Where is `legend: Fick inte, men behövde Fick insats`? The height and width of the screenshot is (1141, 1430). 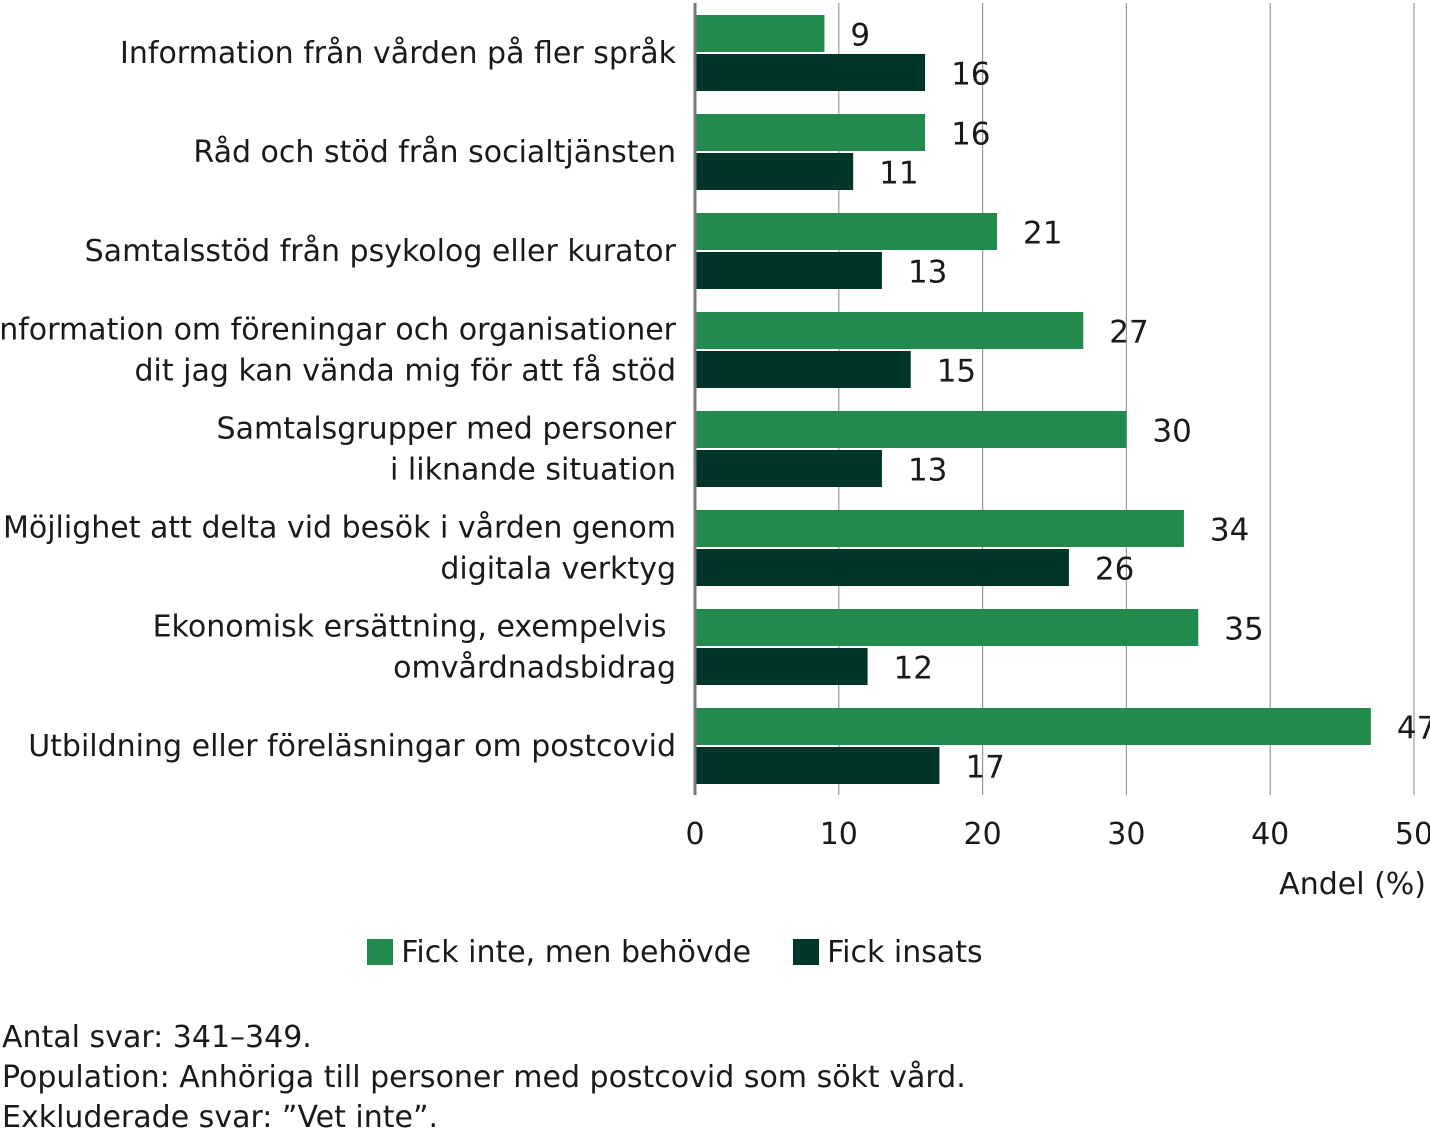 legend: Fick inte, men behövde Fick insats is located at coordinates (715, 952).